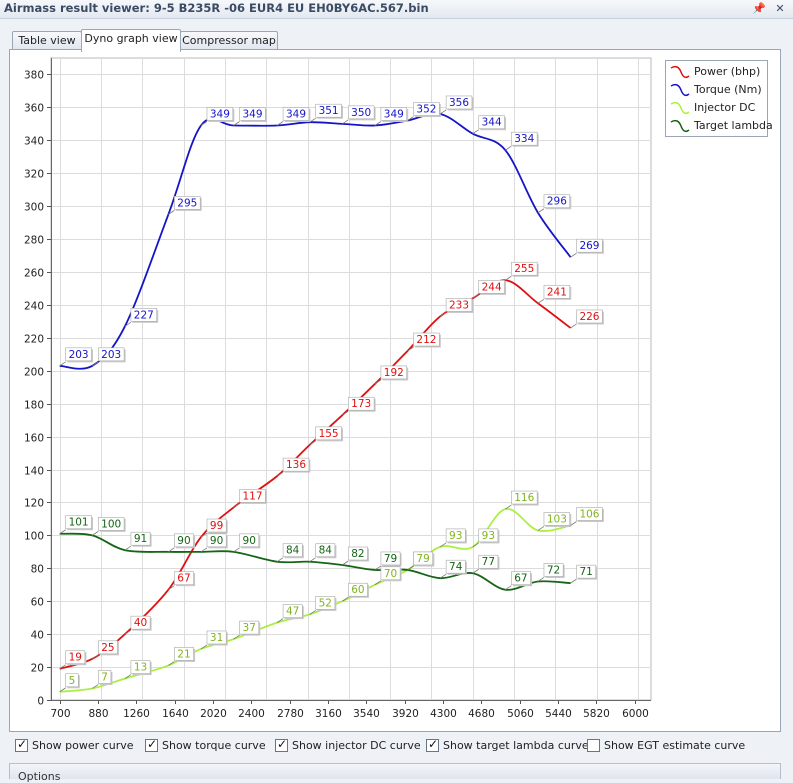 Image resolution: width=793 pixels, height=783 pixels. What do you see at coordinates (104, 677) in the screenshot?
I see `injector-data-label: 7` at bounding box center [104, 677].